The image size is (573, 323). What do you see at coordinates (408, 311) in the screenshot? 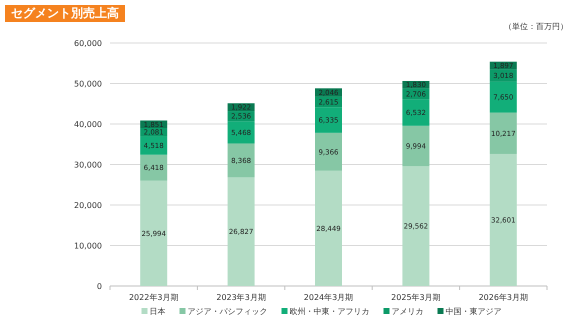
I see `legend-label: アメリカ` at bounding box center [408, 311].